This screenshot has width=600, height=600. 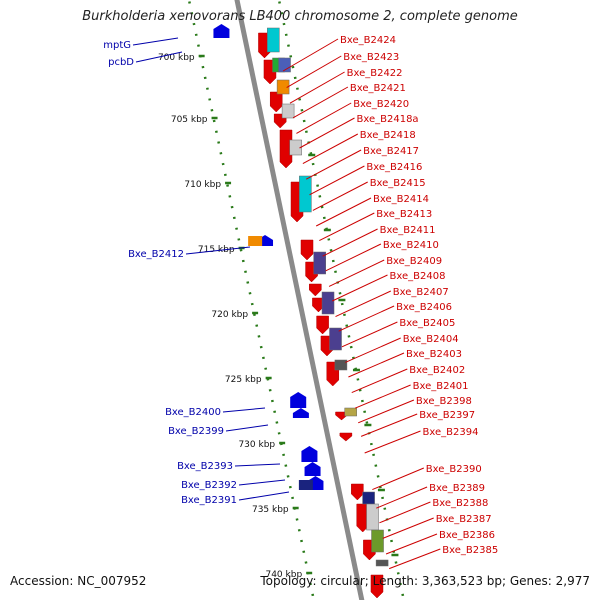 What do you see at coordinates (451, 432) in the screenshot?
I see `gene-label-right: Bxe_B2394` at bounding box center [451, 432].